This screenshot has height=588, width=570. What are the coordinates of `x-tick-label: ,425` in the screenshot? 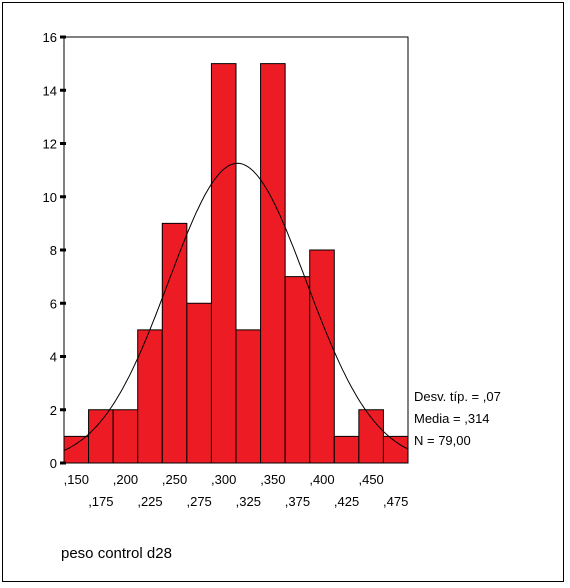 It's located at (346, 501).